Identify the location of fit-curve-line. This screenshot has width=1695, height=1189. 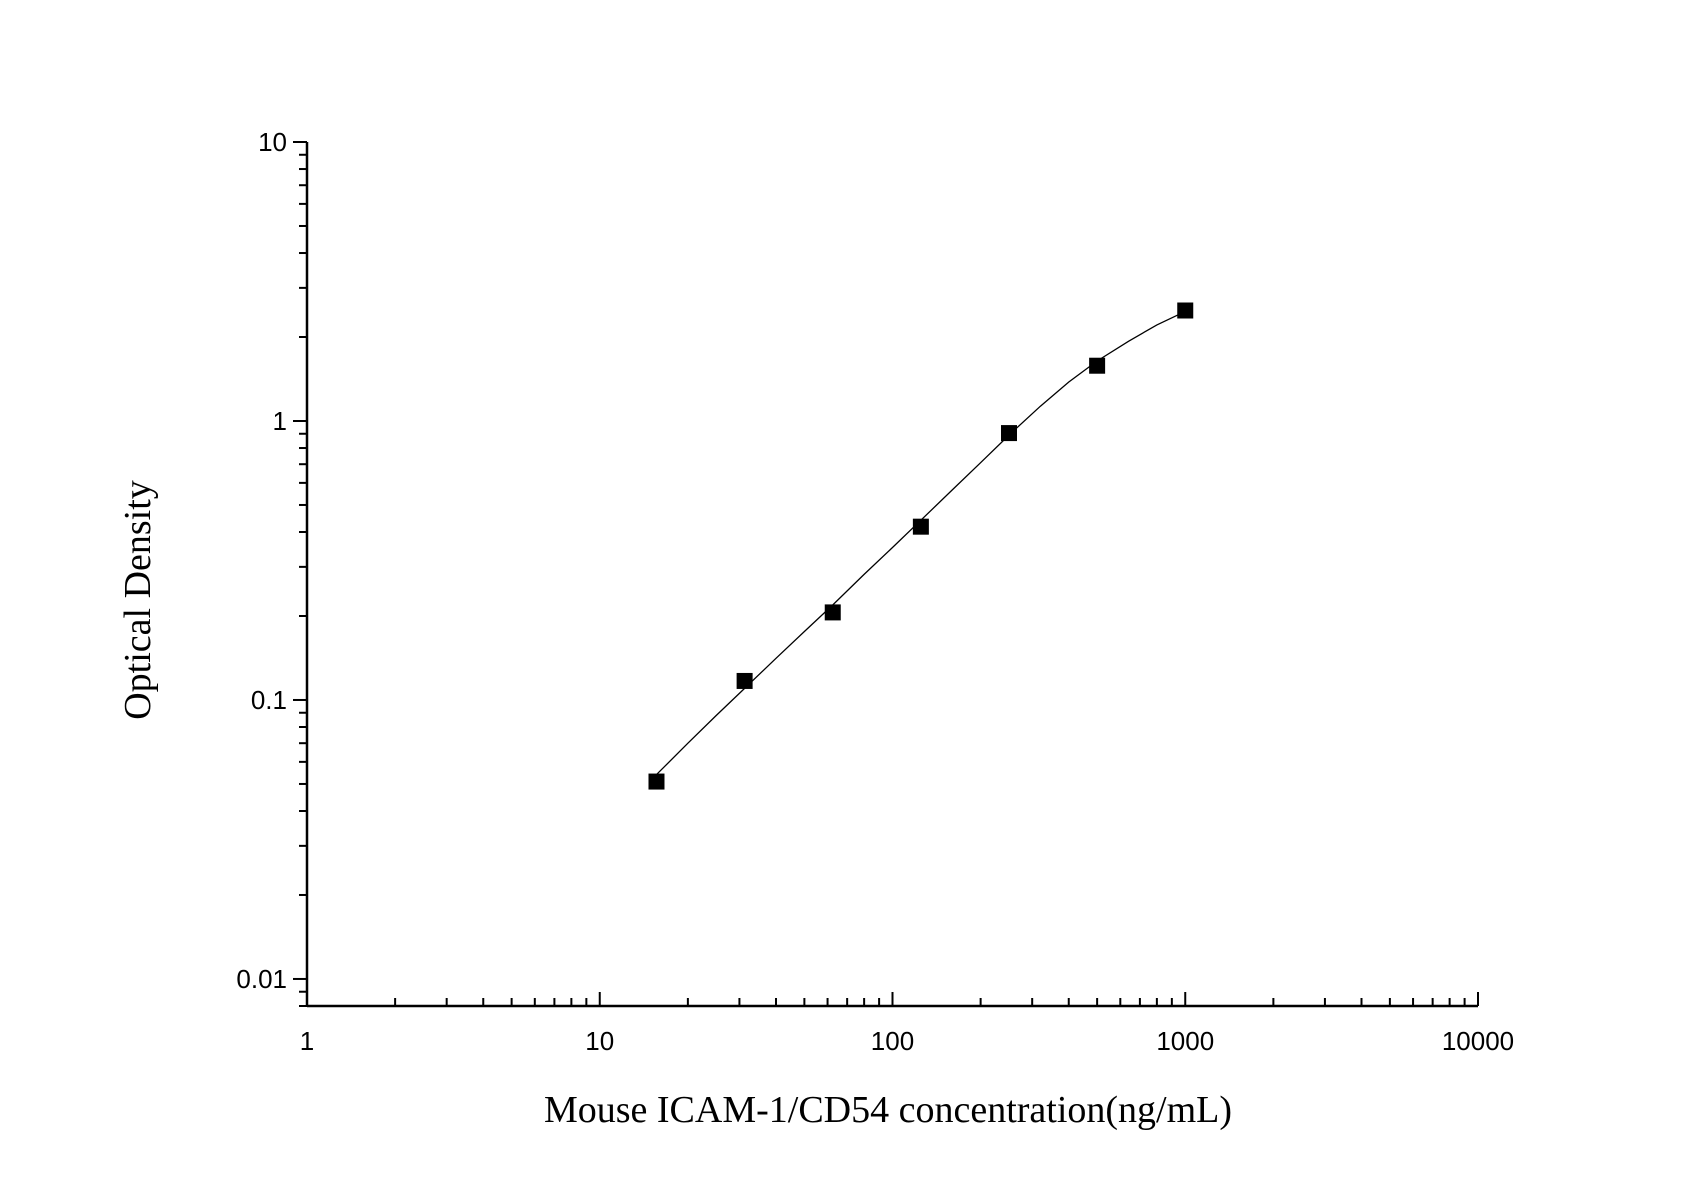
(921, 543).